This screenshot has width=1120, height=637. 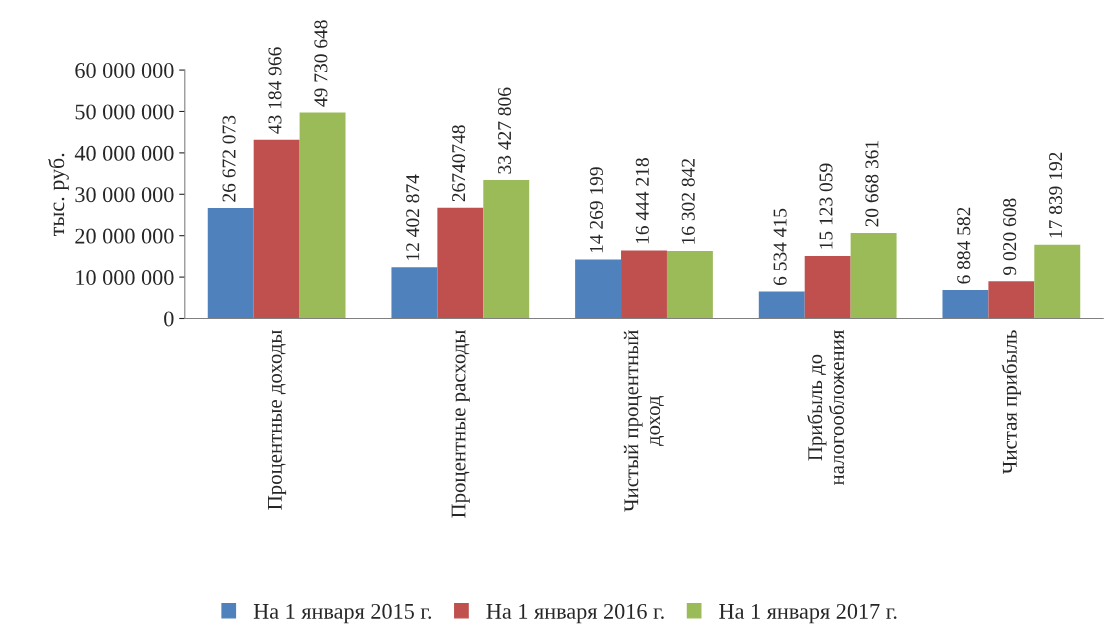 I want to click on data-label: 17 839 192, so click(x=1056, y=195).